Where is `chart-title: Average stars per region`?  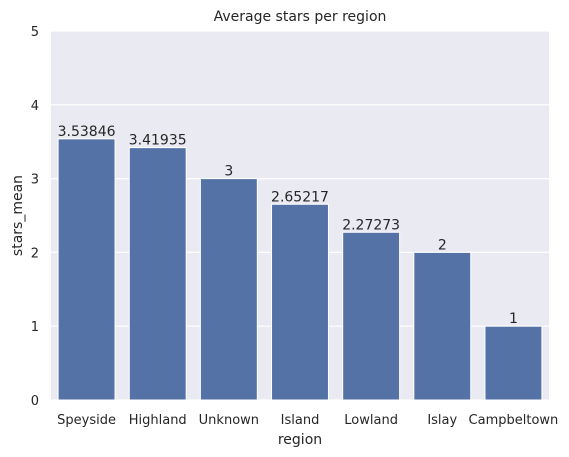
chart-title: Average stars per region is located at coordinates (300, 17).